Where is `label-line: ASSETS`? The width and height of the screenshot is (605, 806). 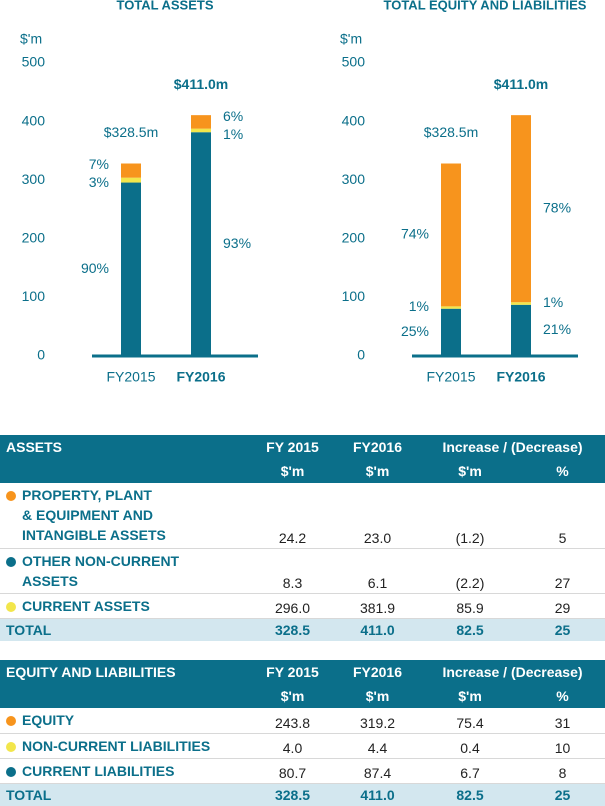 label-line: ASSETS is located at coordinates (128, 581).